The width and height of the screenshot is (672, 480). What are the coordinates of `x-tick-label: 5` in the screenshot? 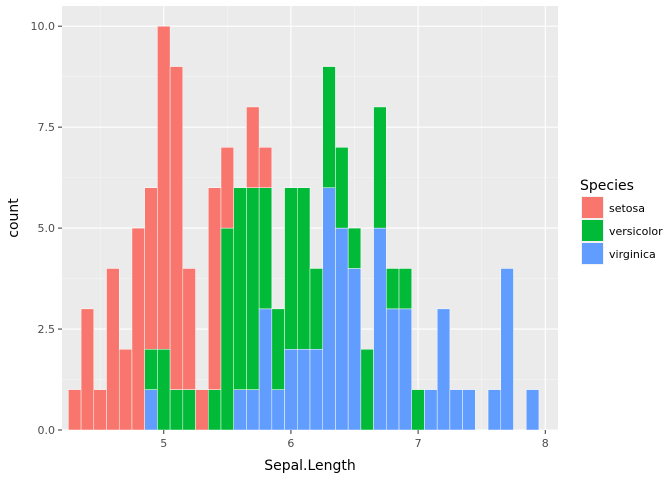 It's located at (163, 443).